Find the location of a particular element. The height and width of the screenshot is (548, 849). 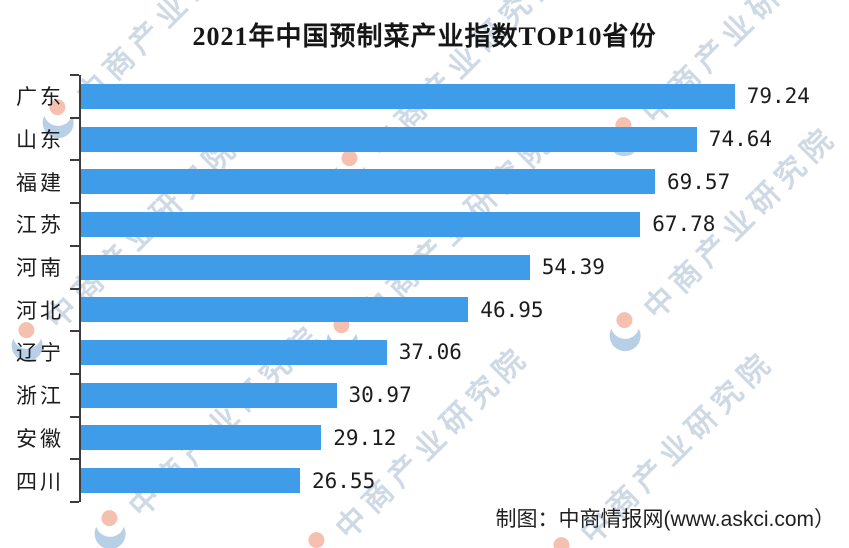

bar-row-sichuan: 四川 26.55 is located at coordinates (424, 480).